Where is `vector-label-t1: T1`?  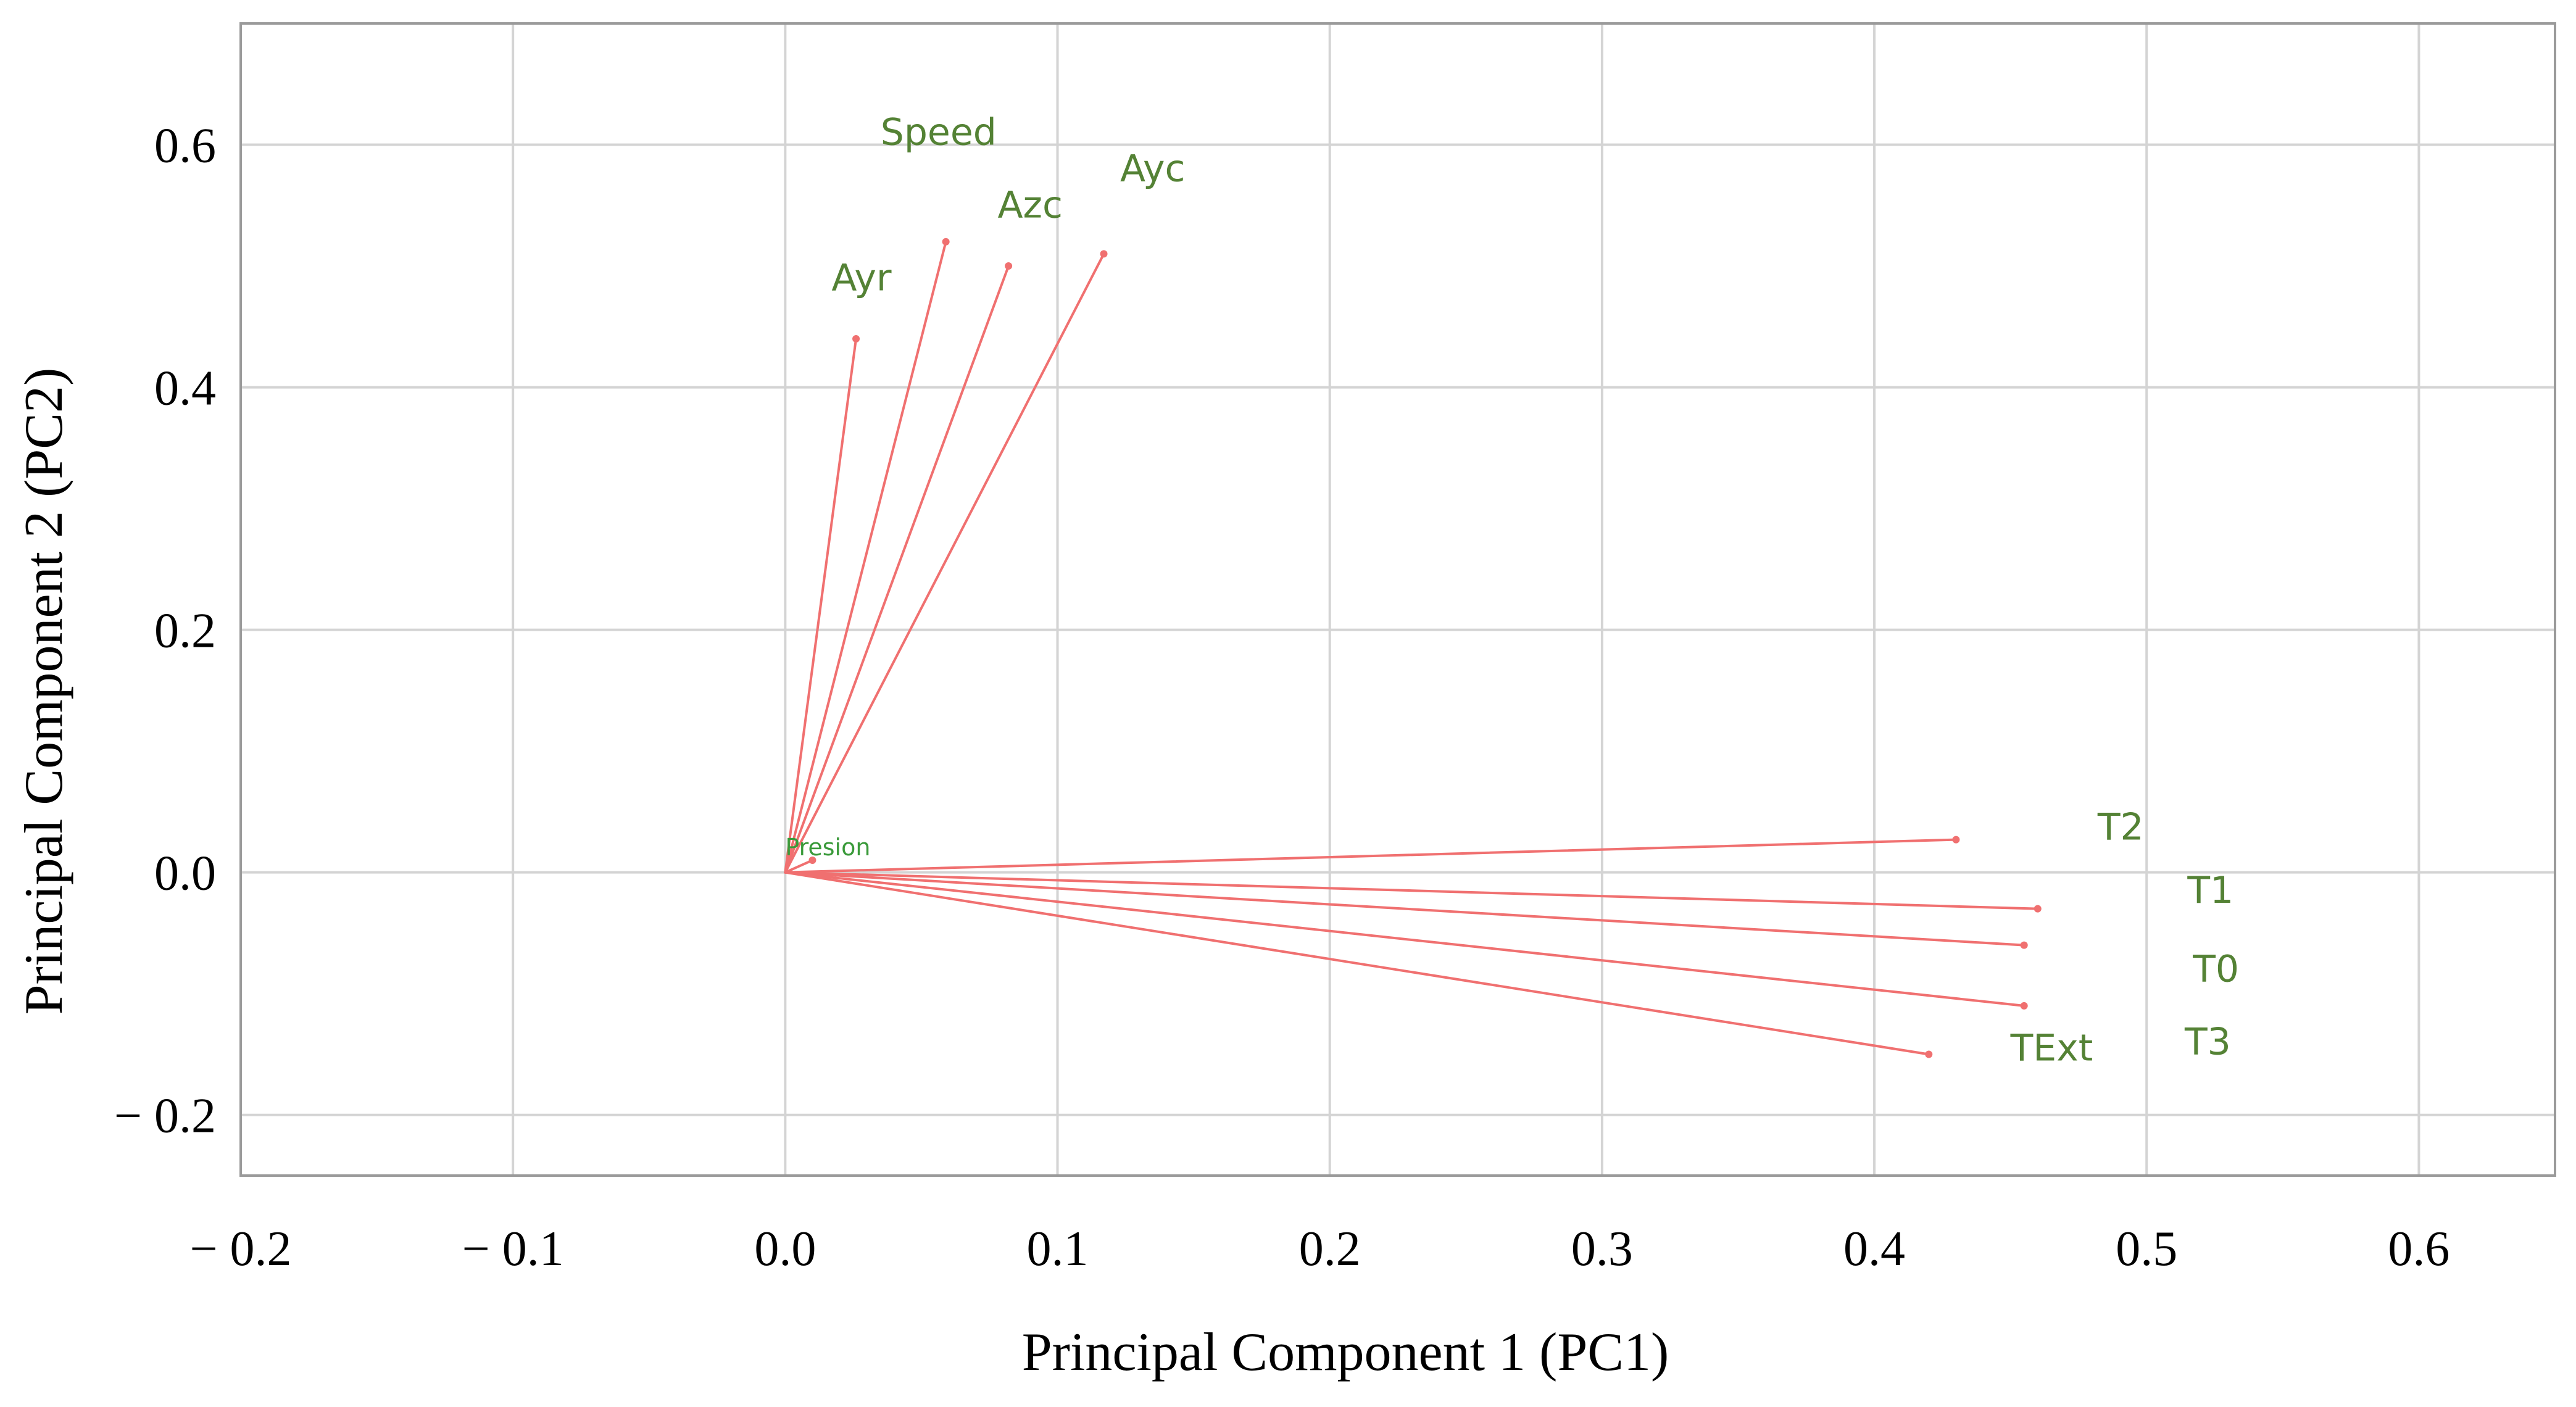
vector-label-t1: T1 is located at coordinates (2210, 890).